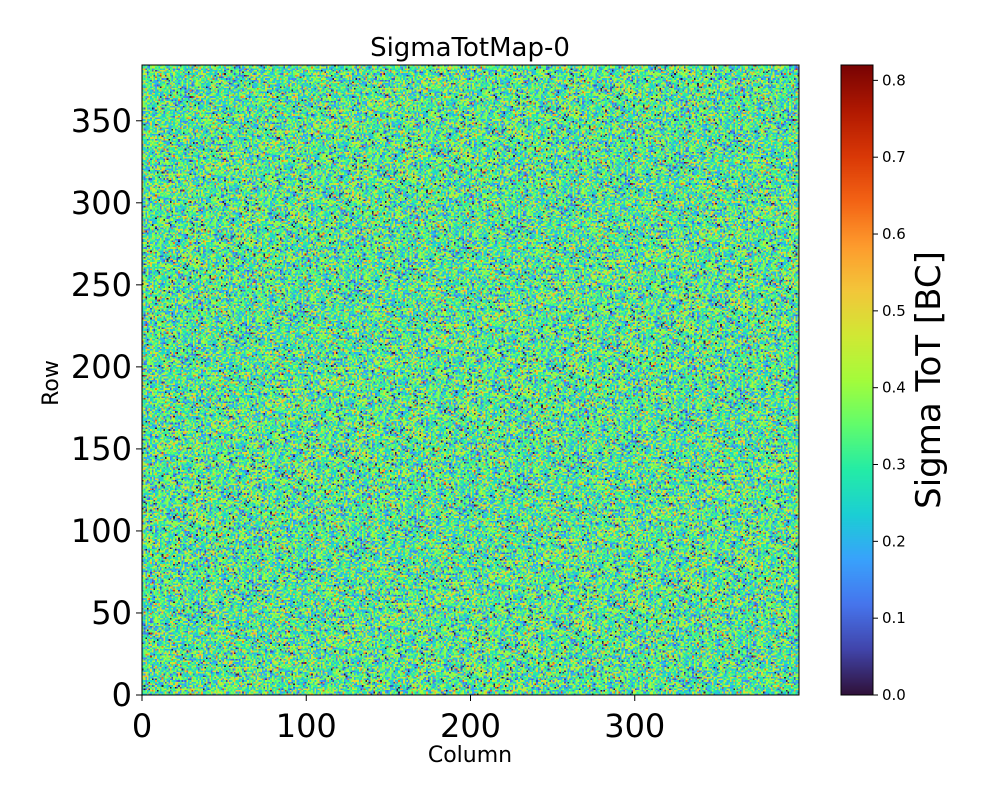  Describe the element at coordinates (634, 726) in the screenshot. I see `x-tick-label: 300` at that location.